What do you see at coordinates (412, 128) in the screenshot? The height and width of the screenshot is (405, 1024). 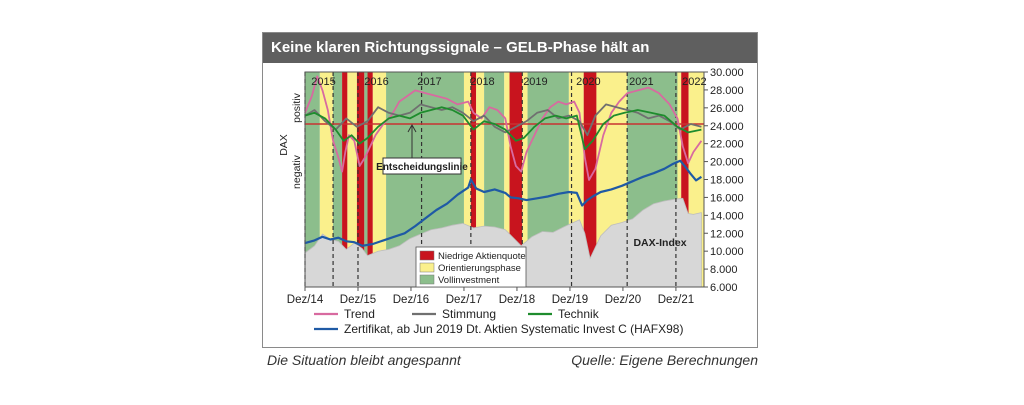 I see `decision-arrow-head` at bounding box center [412, 128].